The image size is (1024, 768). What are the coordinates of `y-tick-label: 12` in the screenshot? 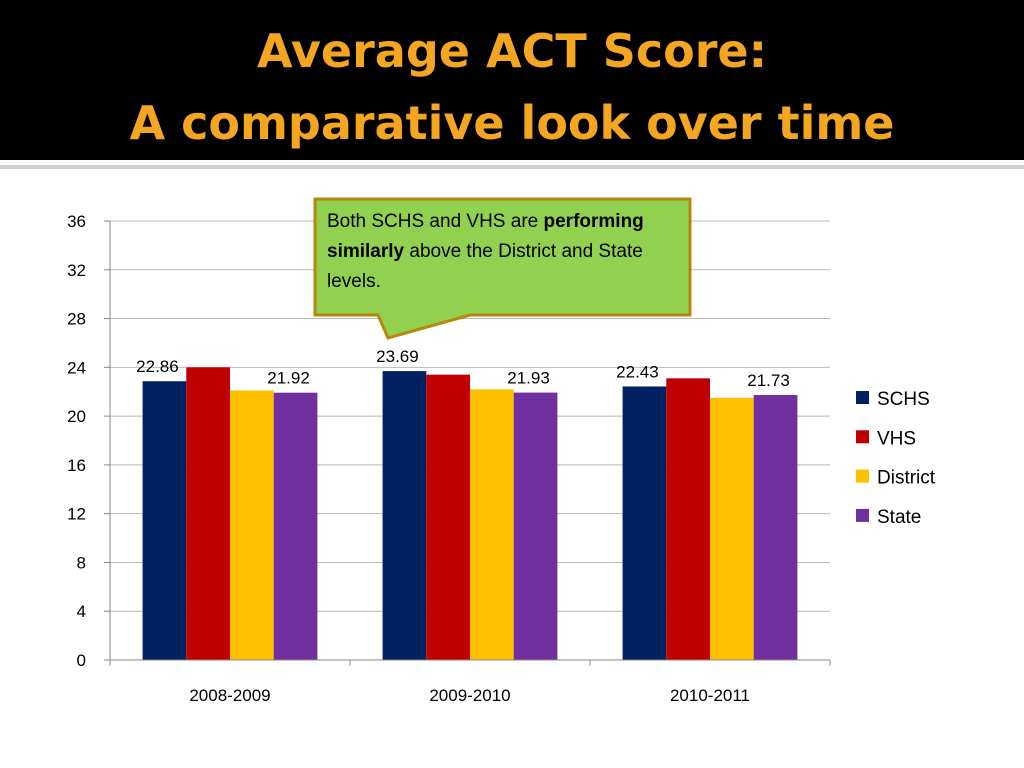 It's located at (76, 514).